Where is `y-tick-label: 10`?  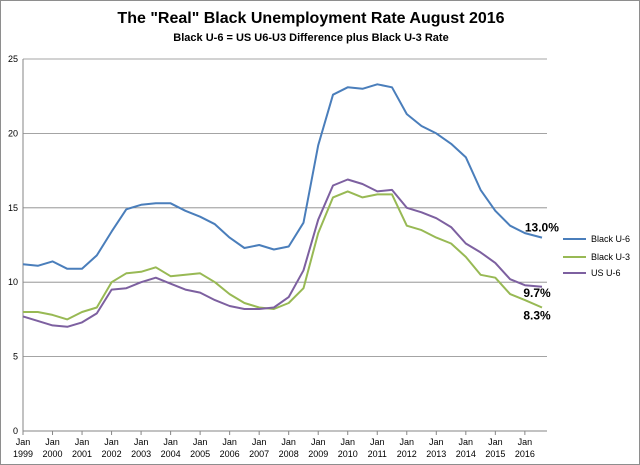 y-tick-label: 10 is located at coordinates (13, 282).